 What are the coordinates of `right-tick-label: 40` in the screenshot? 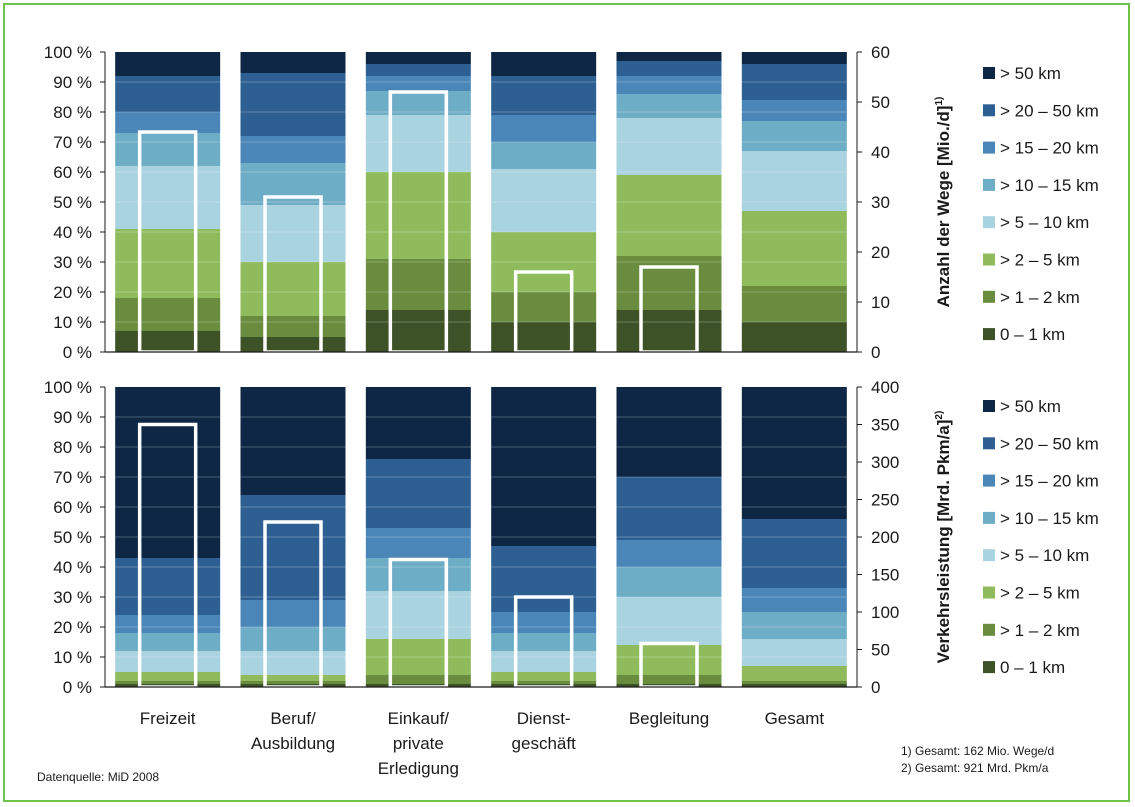 It's located at (880, 152).